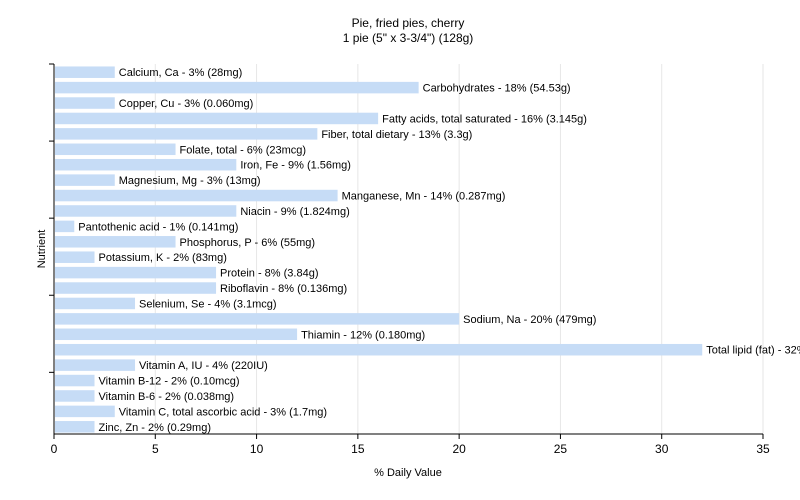 Image resolution: width=800 pixels, height=500 pixels. What do you see at coordinates (180, 73) in the screenshot?
I see `bar-label: Calcium, Ca - 3% (28mg)` at bounding box center [180, 73].